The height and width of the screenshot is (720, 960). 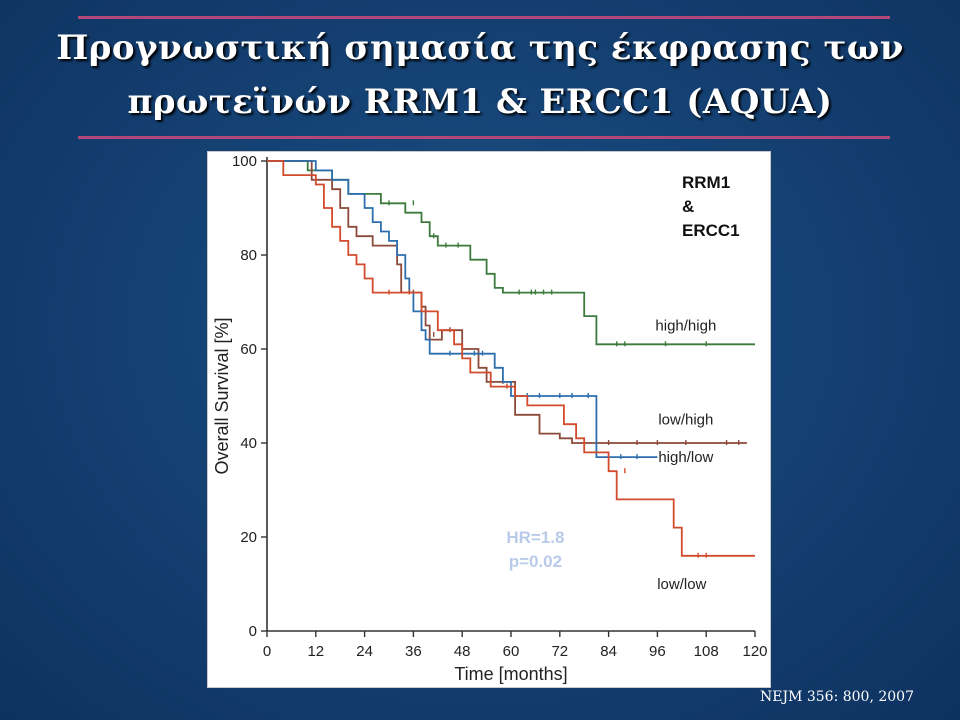 I want to click on x-tick-label: 96, so click(x=657, y=651).